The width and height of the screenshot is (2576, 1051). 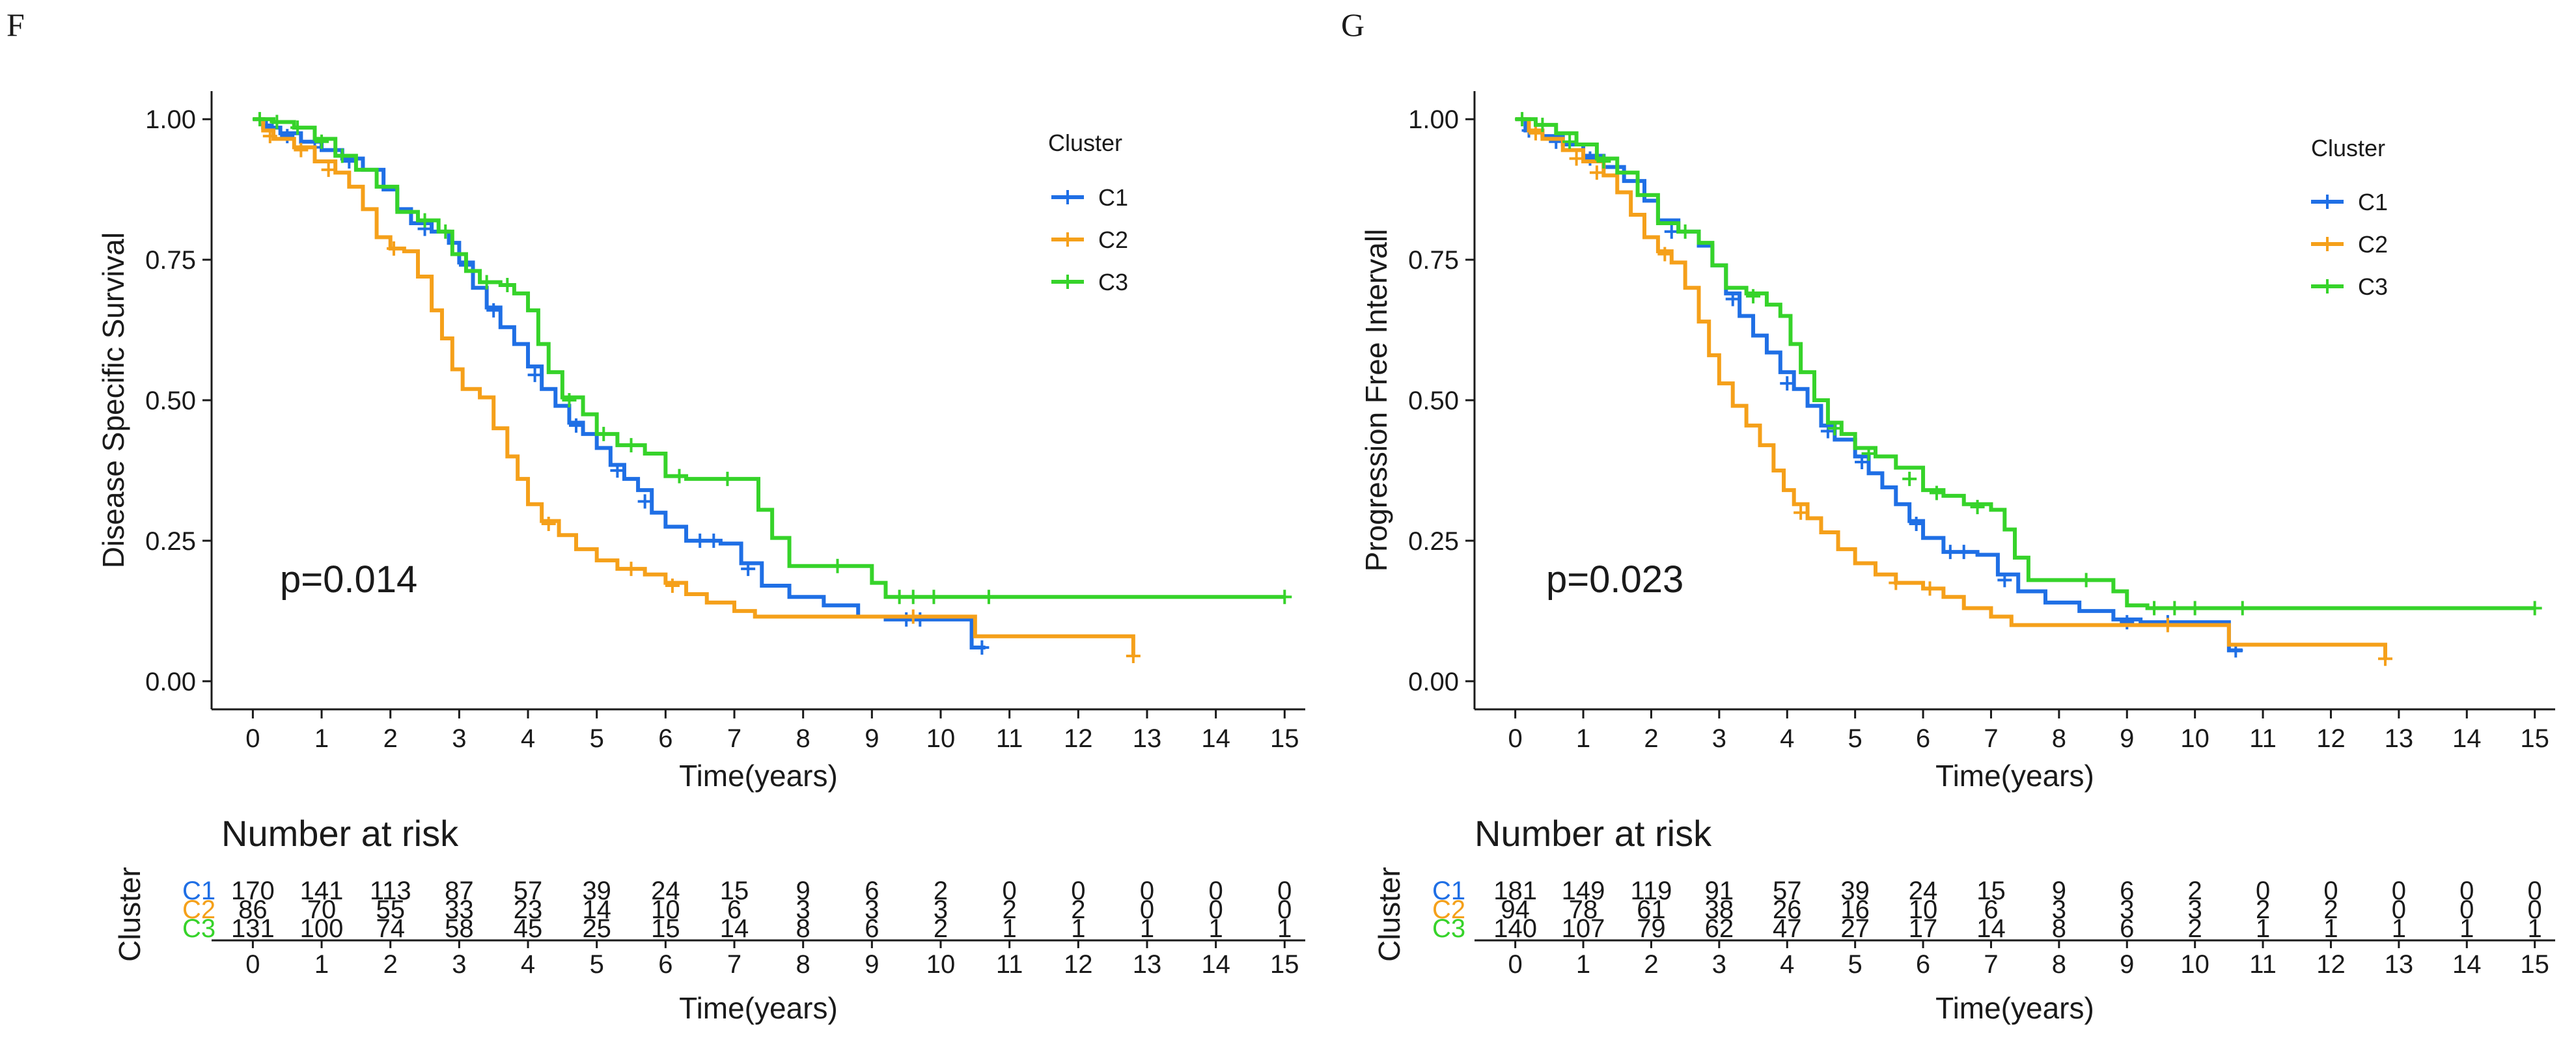 What do you see at coordinates (1614, 579) in the screenshot?
I see `p-value: p=0.023` at bounding box center [1614, 579].